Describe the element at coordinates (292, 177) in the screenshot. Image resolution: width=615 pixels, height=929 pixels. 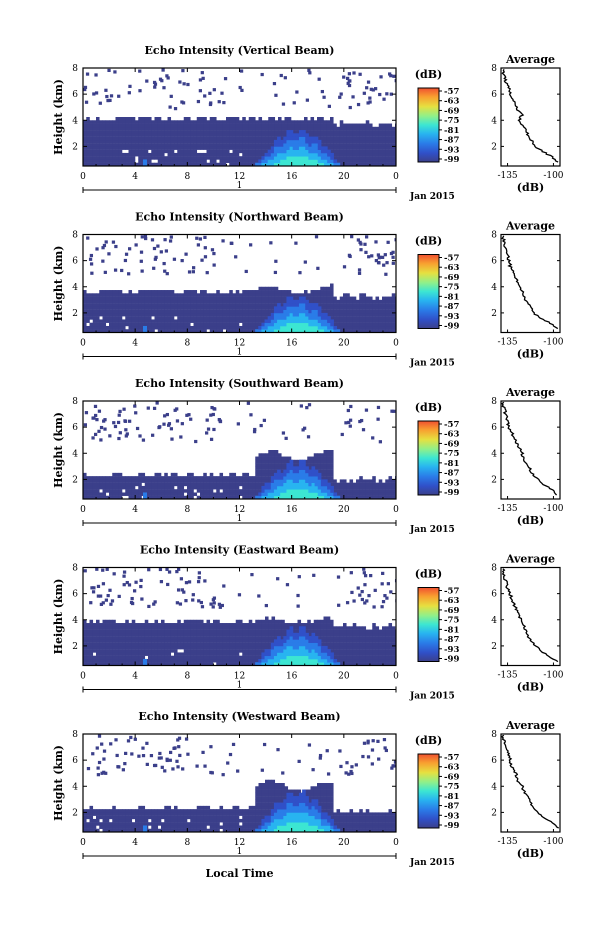
I see `x-tick-label: 16` at that location.